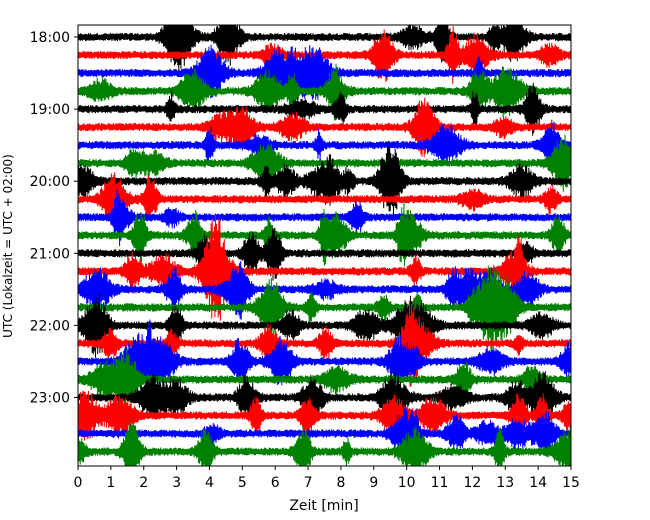  What do you see at coordinates (505, 483) in the screenshot?
I see `x-tick-label: 13` at bounding box center [505, 483].